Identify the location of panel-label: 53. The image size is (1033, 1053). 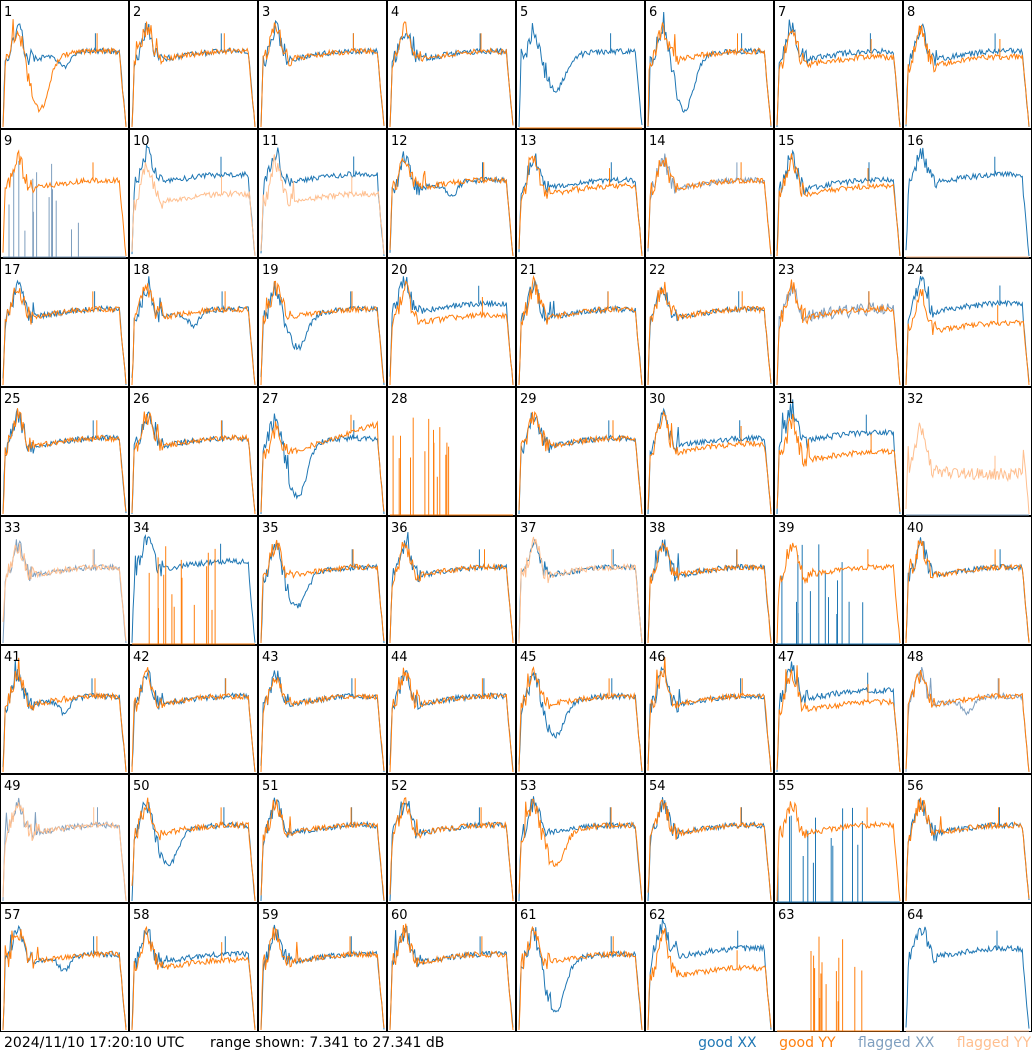
(528, 786).